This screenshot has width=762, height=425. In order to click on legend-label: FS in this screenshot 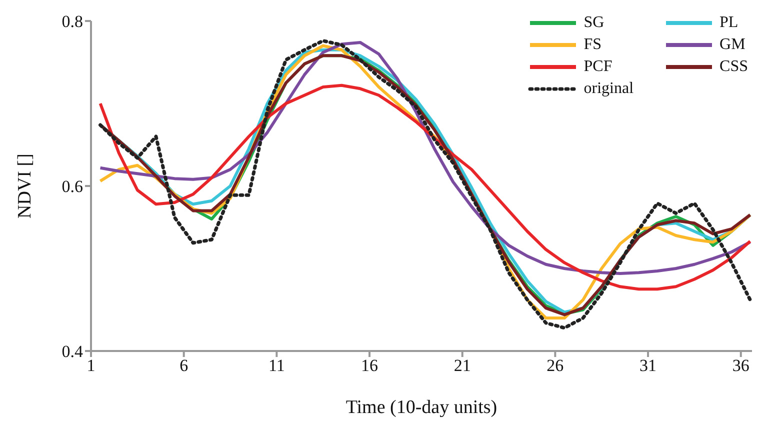, I will do `click(593, 45)`.